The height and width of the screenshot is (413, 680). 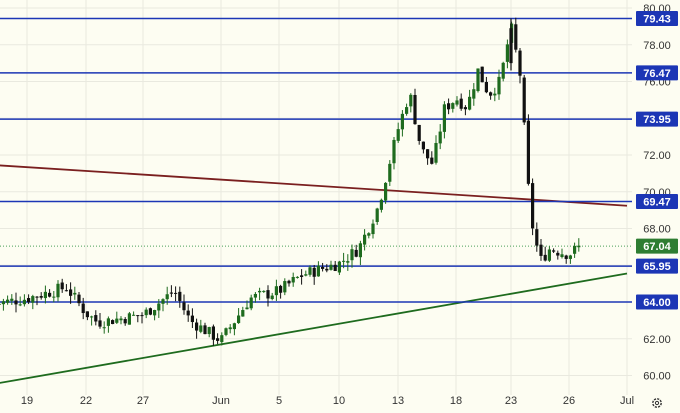 I want to click on x-tick-label: 26, so click(x=569, y=401).